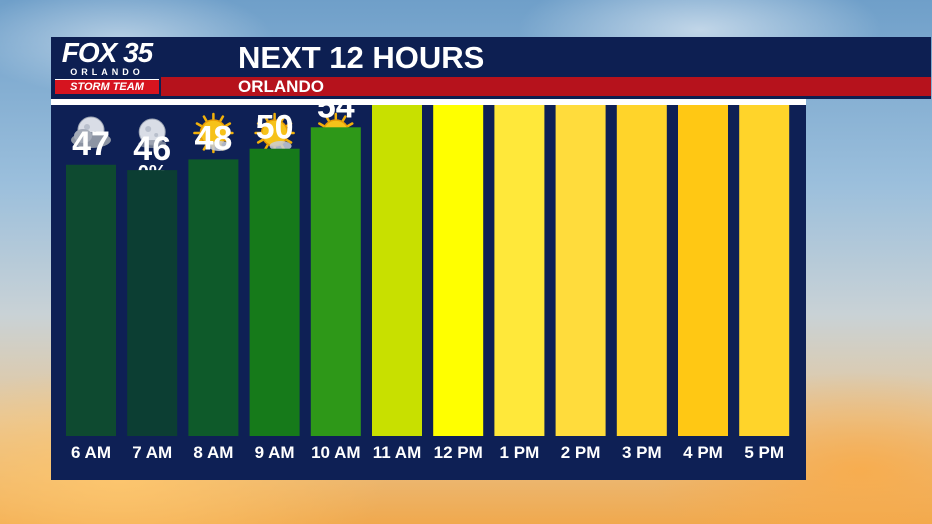 The width and height of the screenshot is (932, 524). What do you see at coordinates (91, 452) in the screenshot?
I see `hour-label: 6 AM` at bounding box center [91, 452].